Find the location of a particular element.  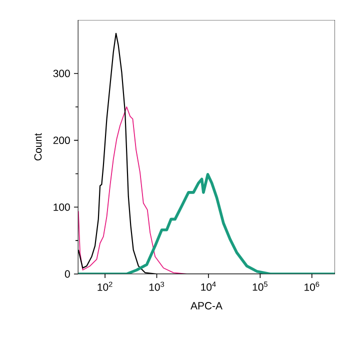

x-tick-label: 10$^{3}$ is located at coordinates (156, 286).